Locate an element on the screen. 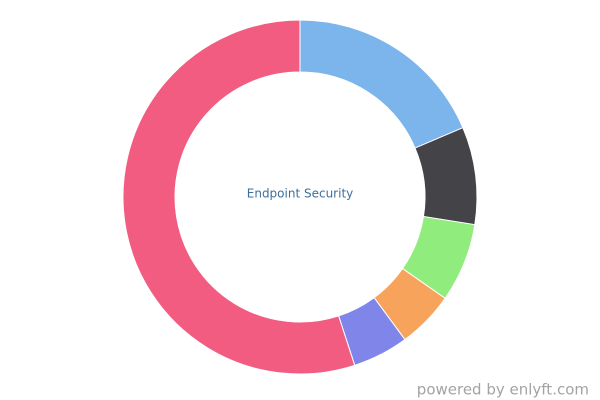  wedge is located at coordinates (381, 84).